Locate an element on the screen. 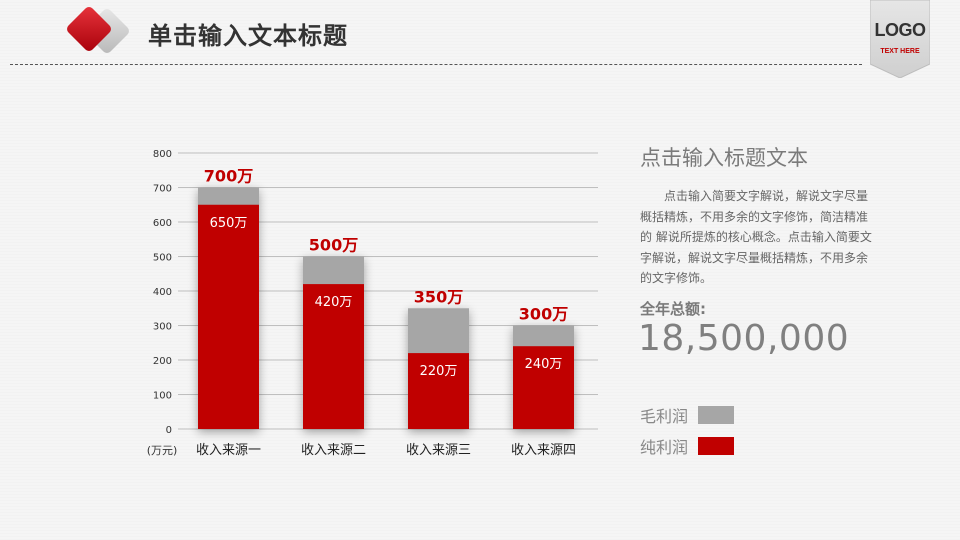 The image size is (960, 540). logo-subtitle: TEXT HERE is located at coordinates (900, 51).